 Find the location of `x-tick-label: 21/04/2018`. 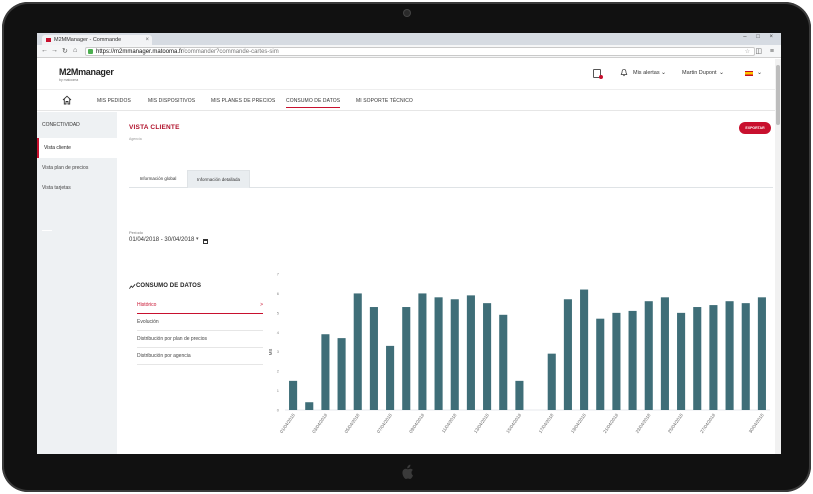

x-tick-label: 21/04/2018 is located at coordinates (610, 423).